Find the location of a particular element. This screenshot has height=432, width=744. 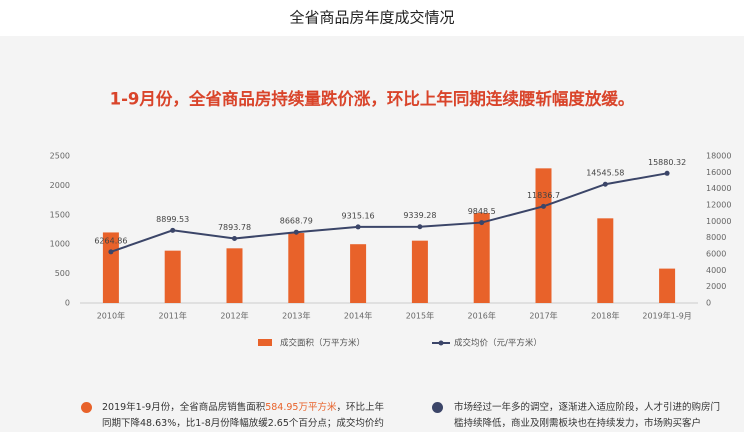

value-label: 9339.28 is located at coordinates (419, 215).